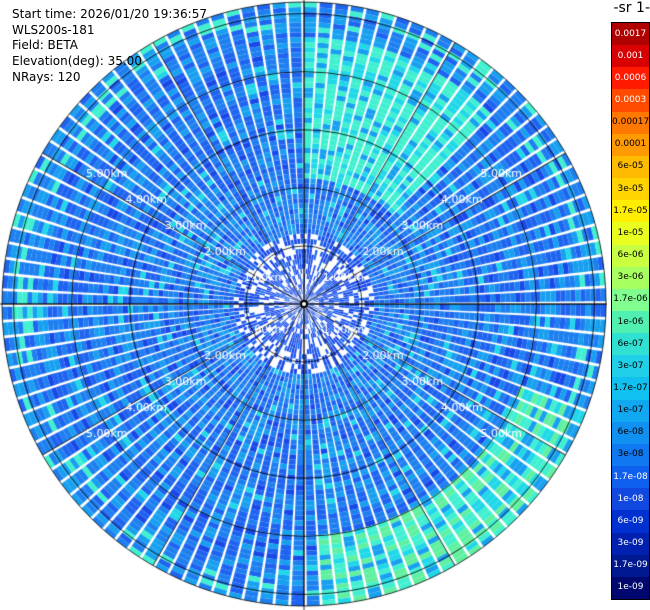 Image resolution: width=650 pixels, height=610 pixels. Describe the element at coordinates (630, 366) in the screenshot. I see `colorbar-tick-15: 3e-07` at that location.